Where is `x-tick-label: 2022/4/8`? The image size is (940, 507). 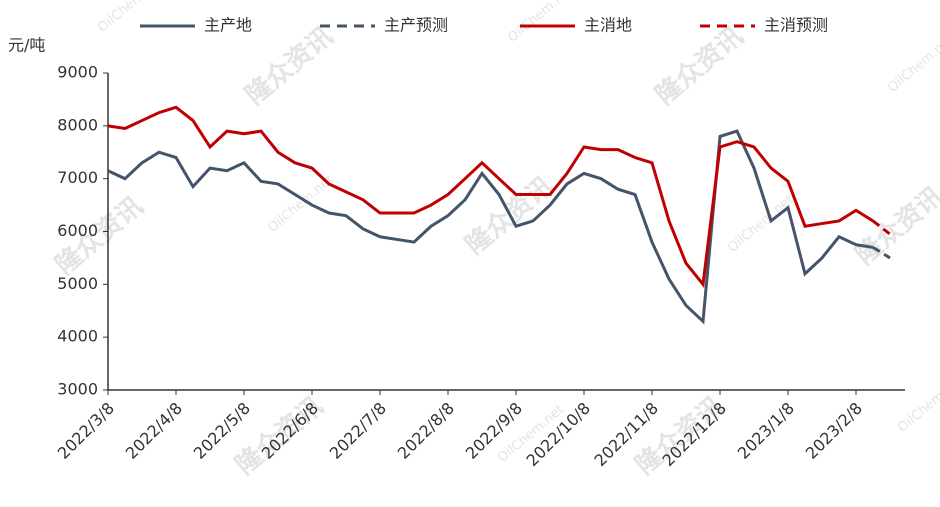 x-tick-label: 2022/4/8 is located at coordinates (154, 431).